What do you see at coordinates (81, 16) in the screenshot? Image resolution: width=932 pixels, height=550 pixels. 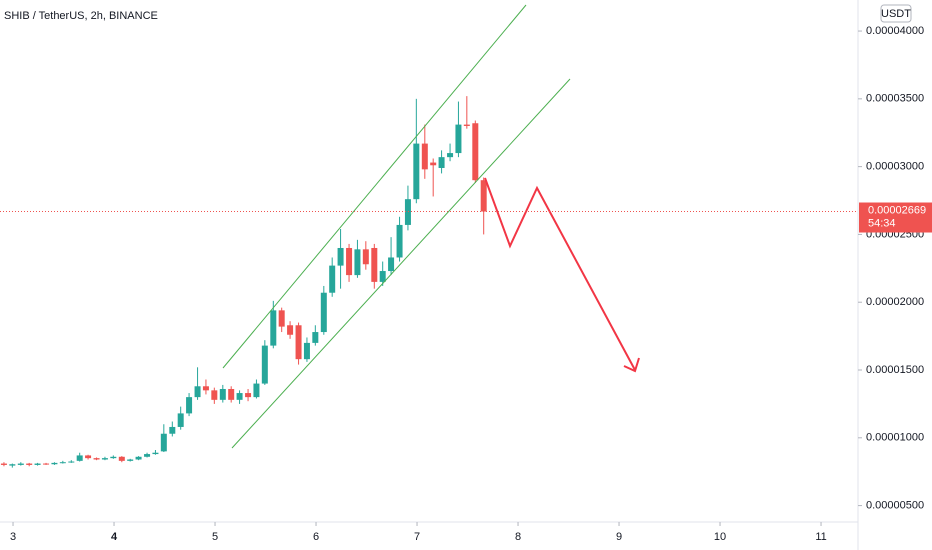 I see `chart-title: SHIB / TetherUS, 2h, BINANCE` at bounding box center [81, 16].